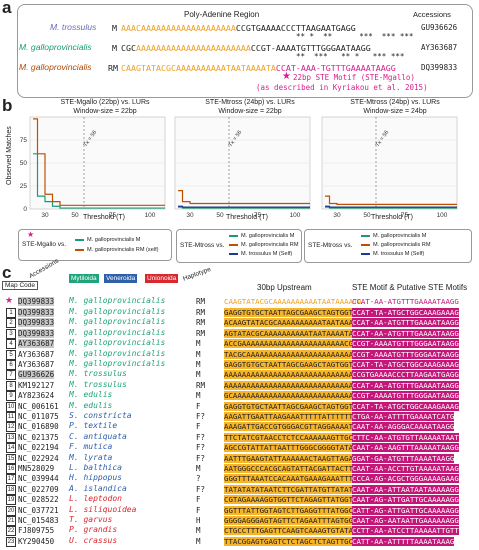 This screenshot has height=550, width=479. Describe the element at coordinates (98, 384) in the screenshot. I see `species-label: M. trossulus` at that location.